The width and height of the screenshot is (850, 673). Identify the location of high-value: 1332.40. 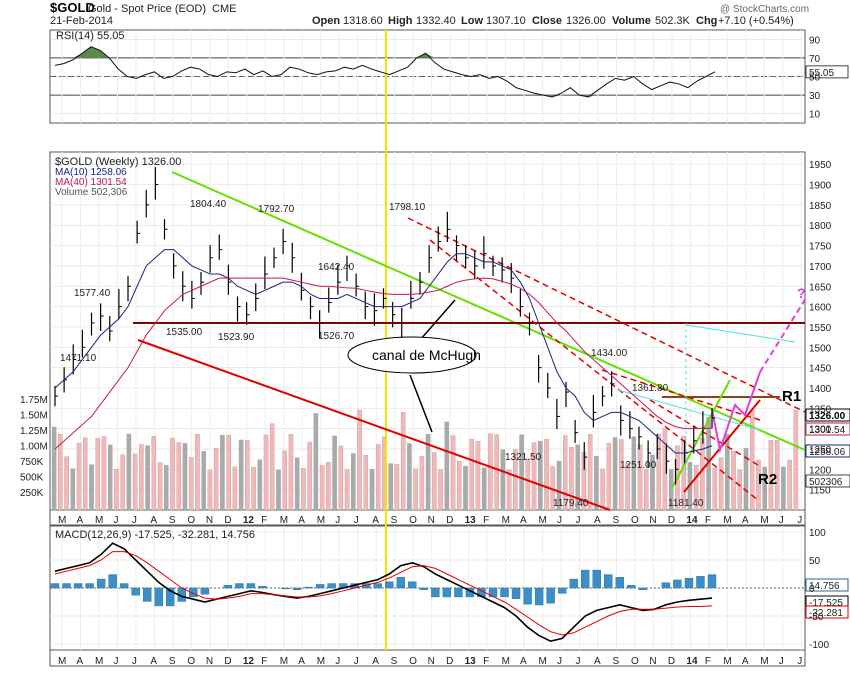
(436, 21).